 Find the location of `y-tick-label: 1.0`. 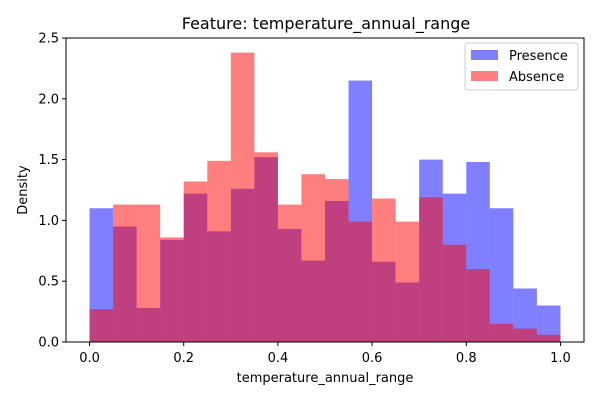

y-tick-label: 1.0 is located at coordinates (48, 221).